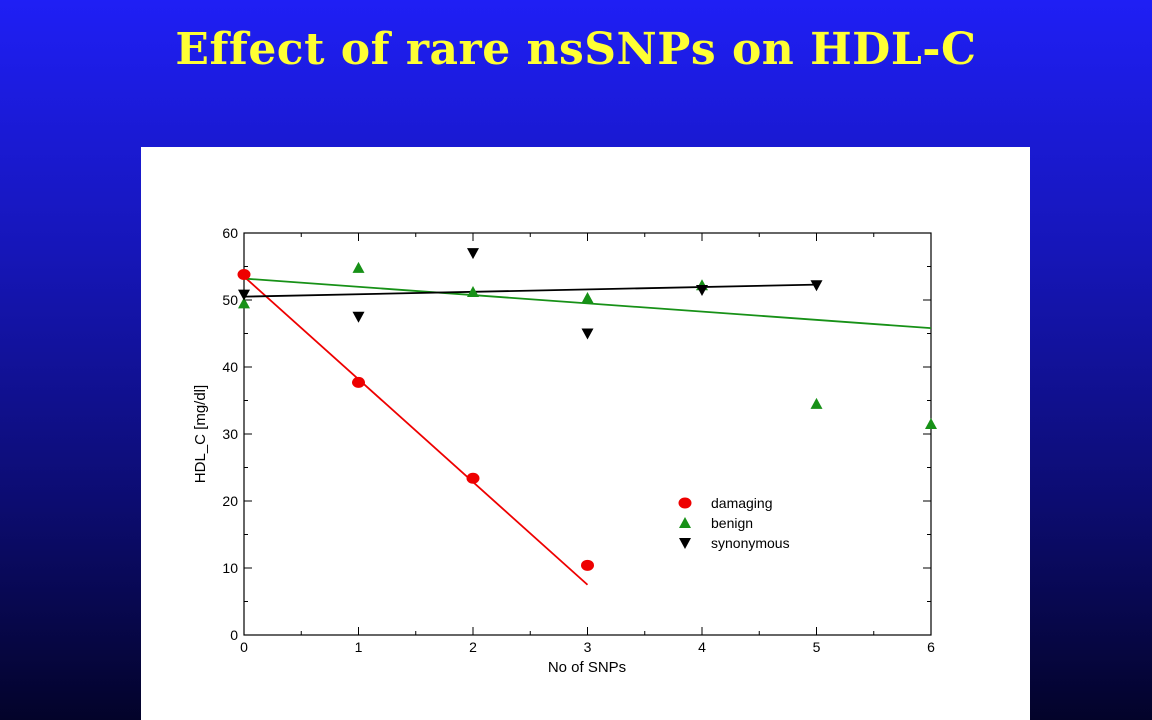 This screenshot has height=720, width=1152. I want to click on y-tick-label: 0, so click(234, 635).